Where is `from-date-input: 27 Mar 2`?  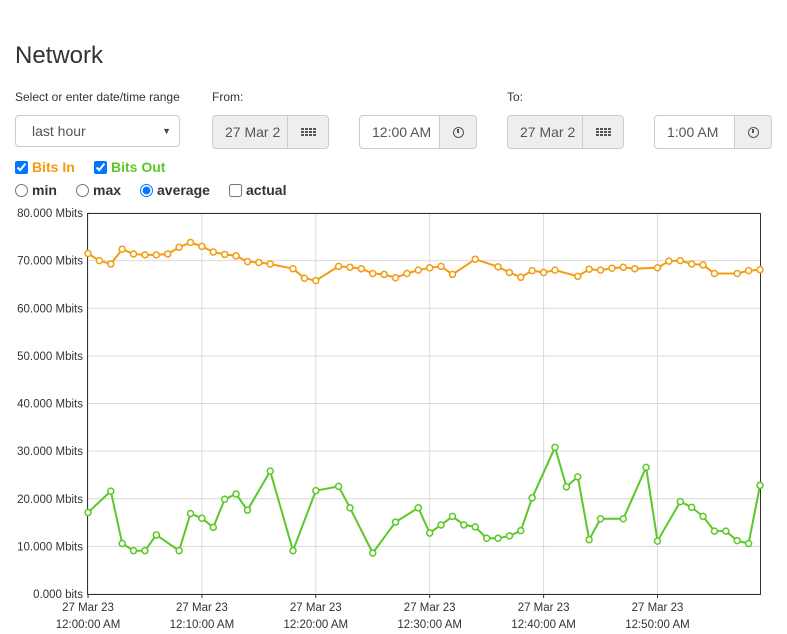 from-date-input: 27 Mar 2 is located at coordinates (250, 132).